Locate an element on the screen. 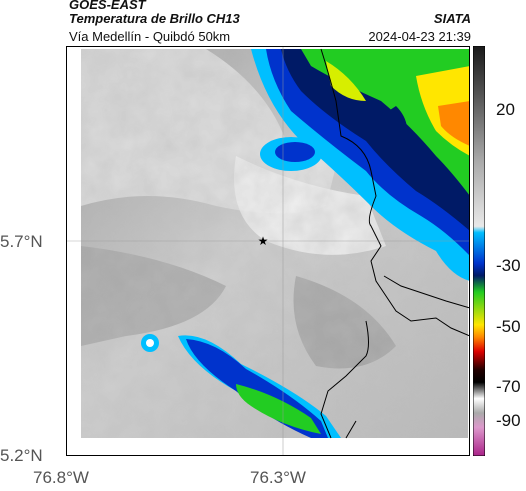 This screenshot has height=491, width=526. organization-label: SIATA is located at coordinates (452, 18).